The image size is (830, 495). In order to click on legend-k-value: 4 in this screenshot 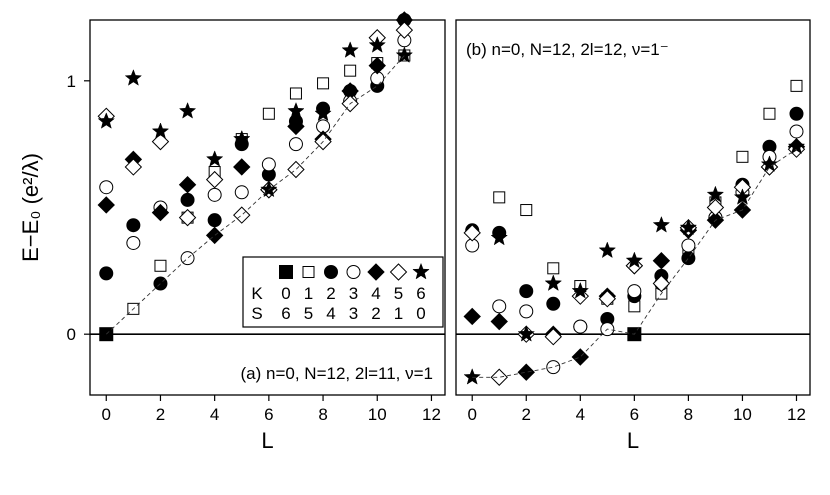, I will do `click(375, 293)`.